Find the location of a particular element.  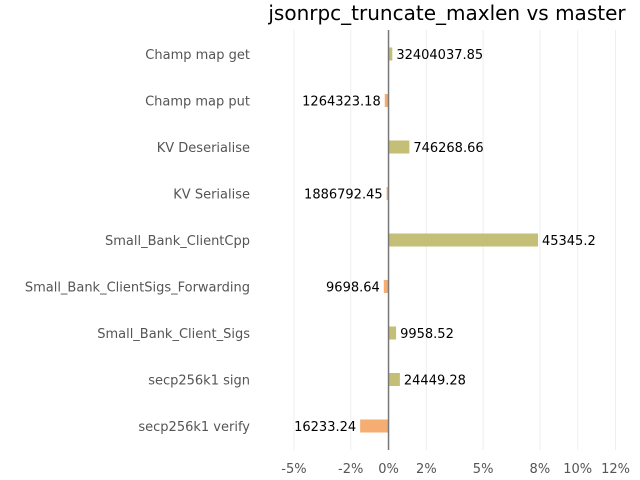

x-tick-label: 5% is located at coordinates (483, 469).